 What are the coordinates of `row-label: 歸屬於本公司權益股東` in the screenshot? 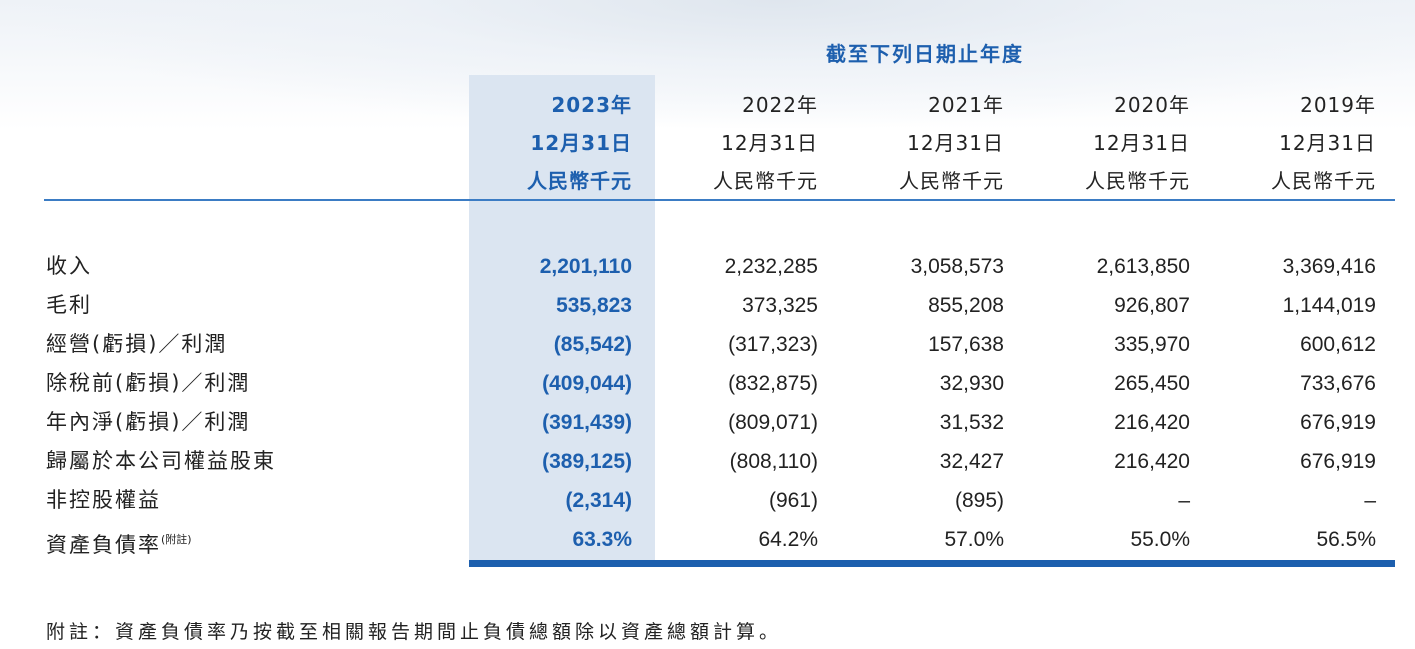 It's located at (161, 461).